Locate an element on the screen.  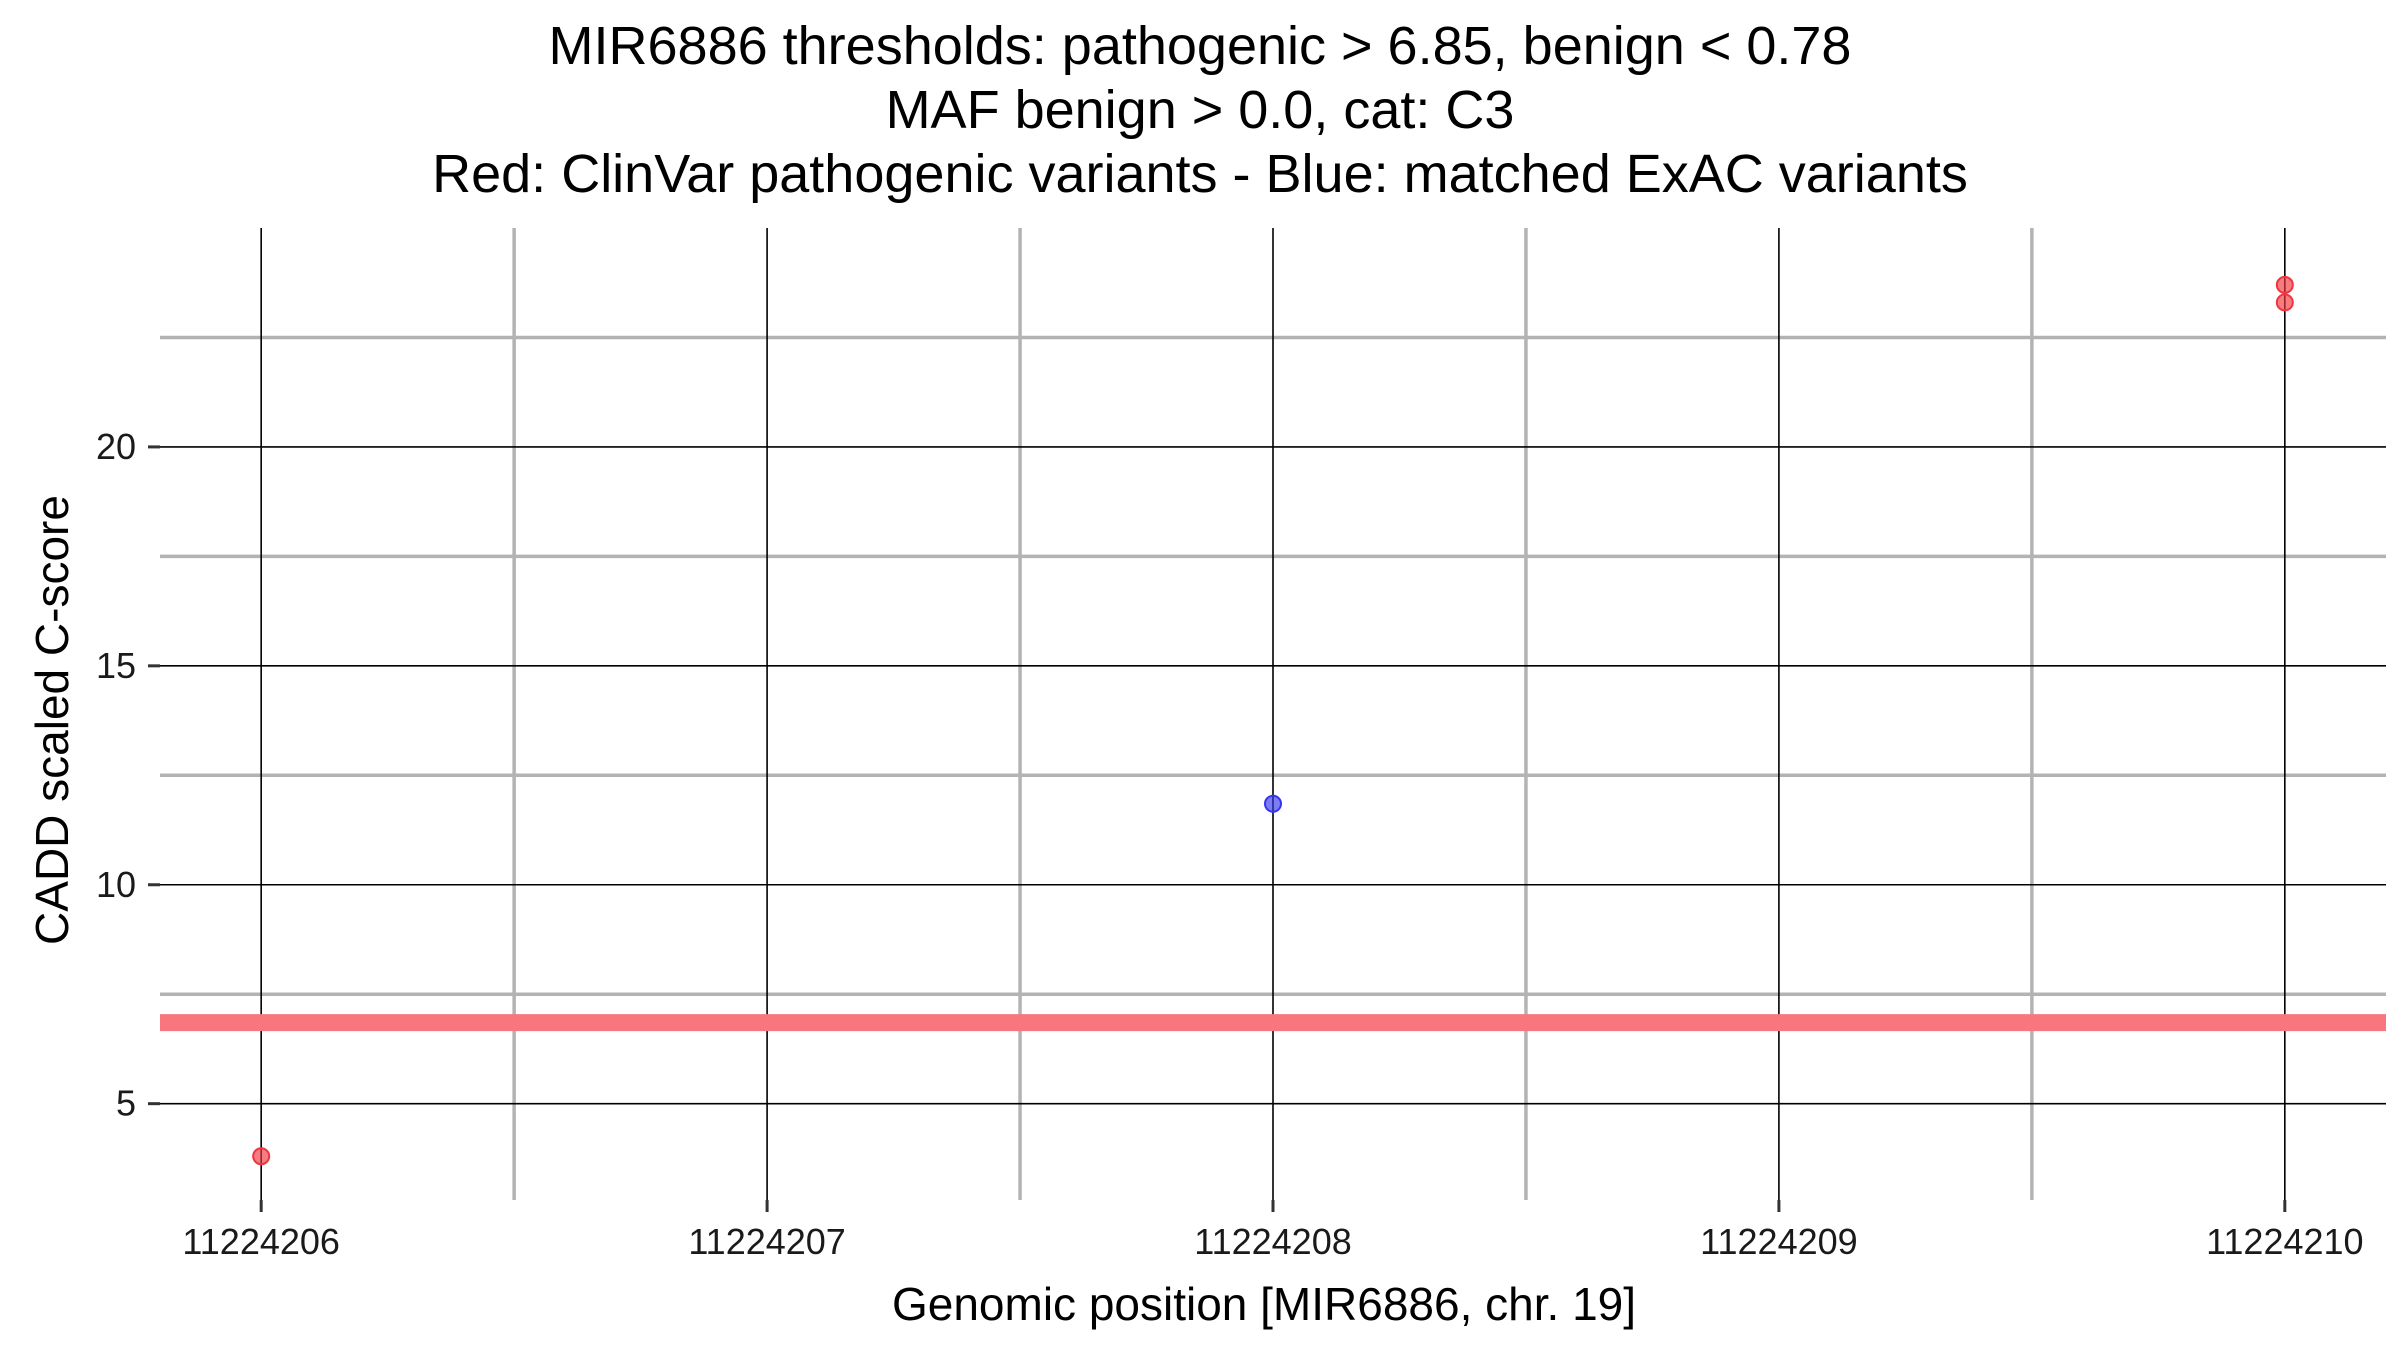
y-tick-label: 15 is located at coordinates (116, 665).